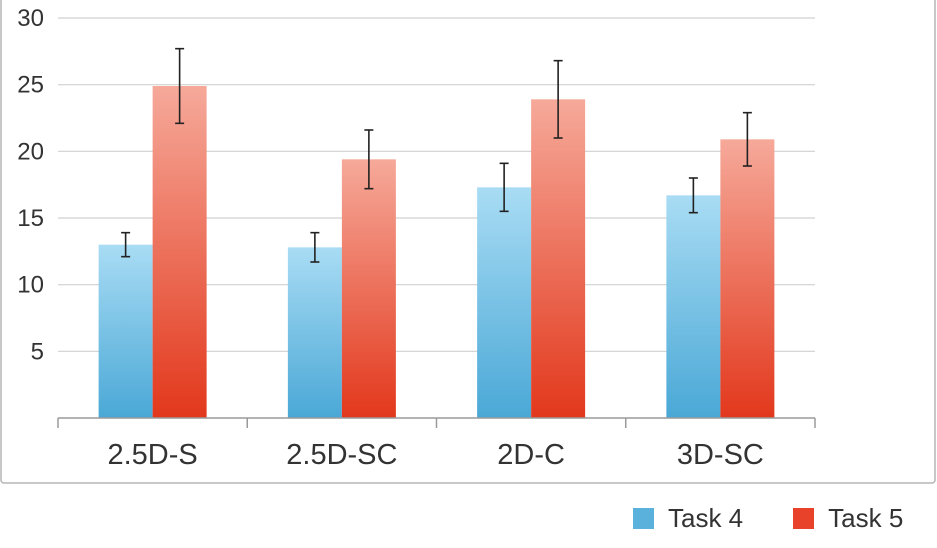  I want to click on y-tick-label: 25, so click(30, 85).